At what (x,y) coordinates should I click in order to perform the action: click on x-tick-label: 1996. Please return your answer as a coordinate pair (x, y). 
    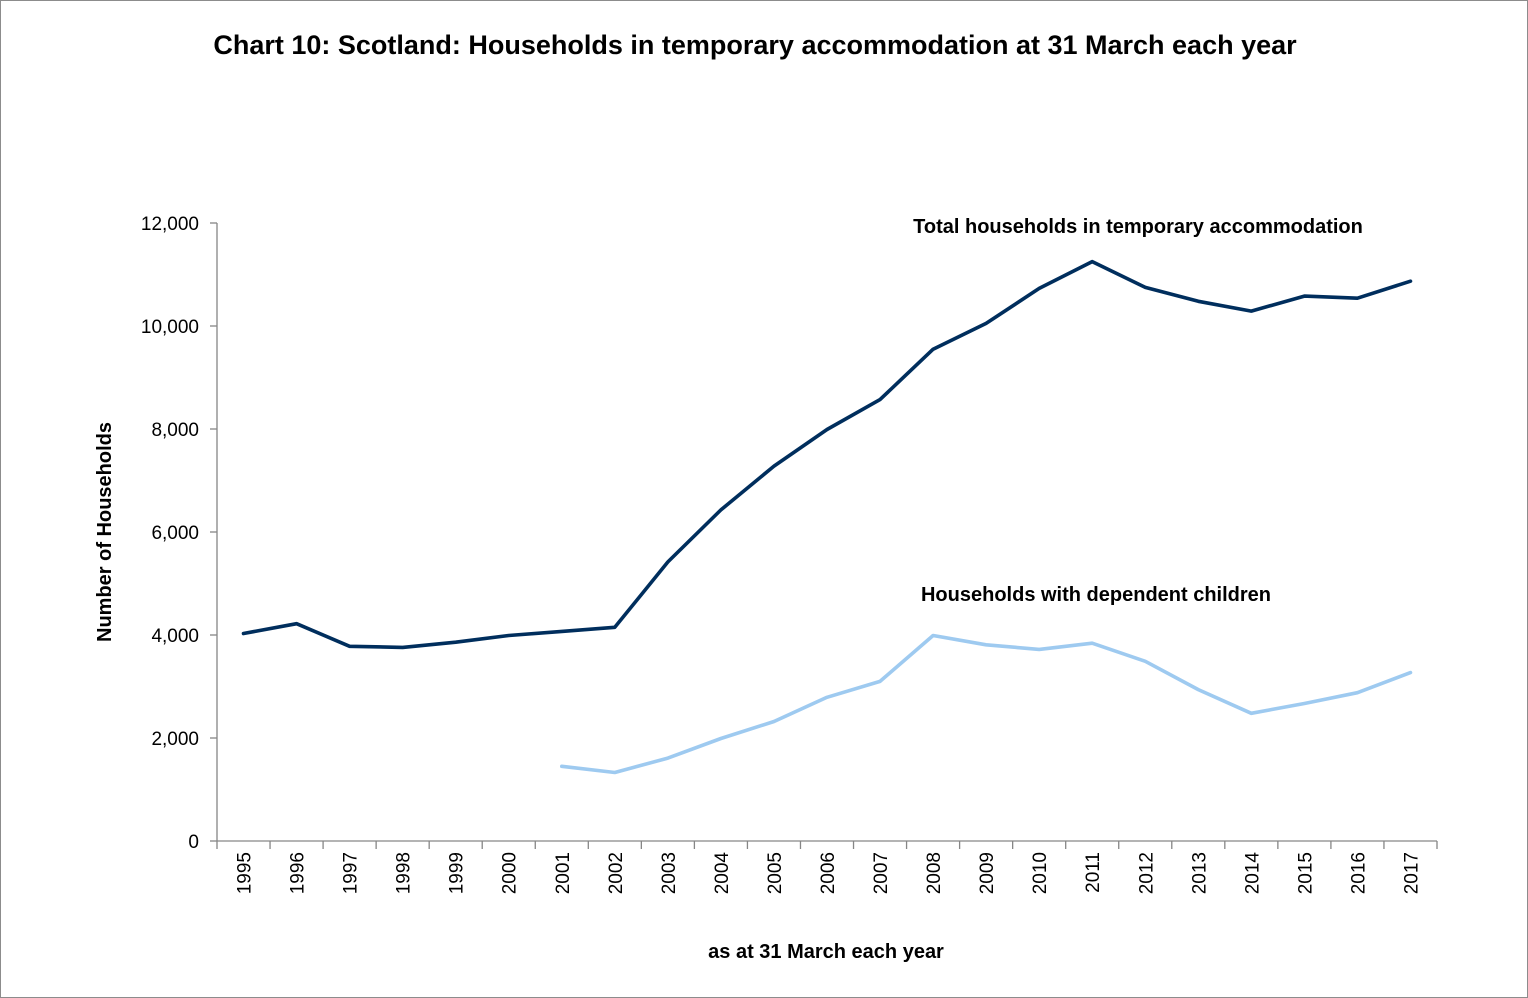
    Looking at the image, I should click on (298, 873).